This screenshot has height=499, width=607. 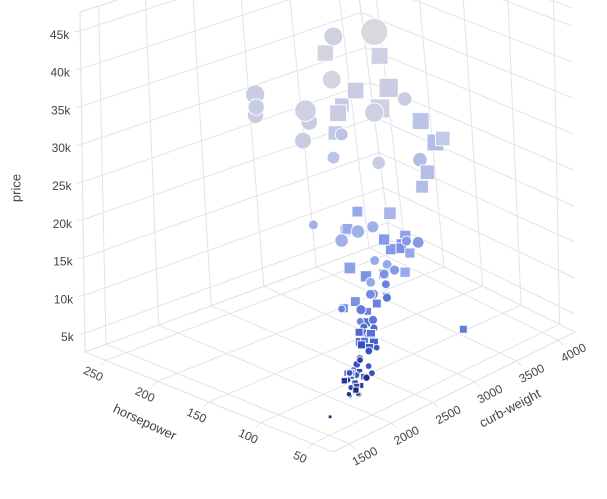 I want to click on z-tick-label: 20k, so click(x=63, y=224).